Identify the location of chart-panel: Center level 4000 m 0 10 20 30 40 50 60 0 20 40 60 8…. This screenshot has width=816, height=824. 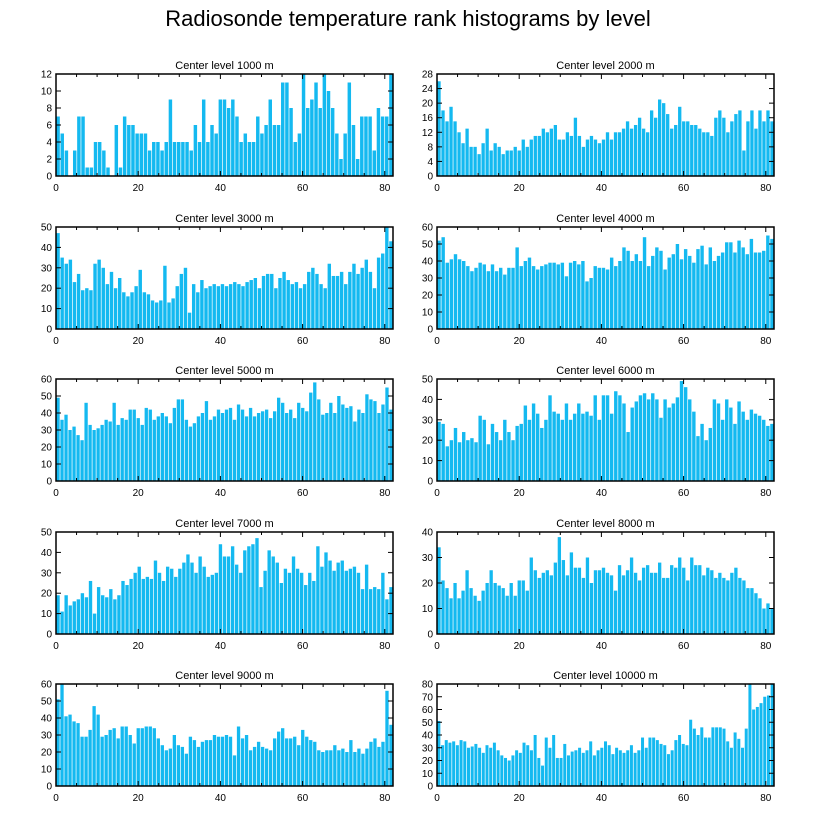
(598, 280).